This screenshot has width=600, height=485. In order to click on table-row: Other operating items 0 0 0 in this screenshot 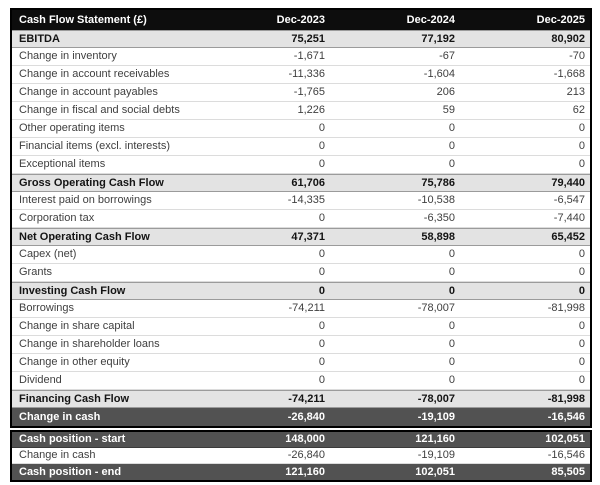, I will do `click(301, 129)`.